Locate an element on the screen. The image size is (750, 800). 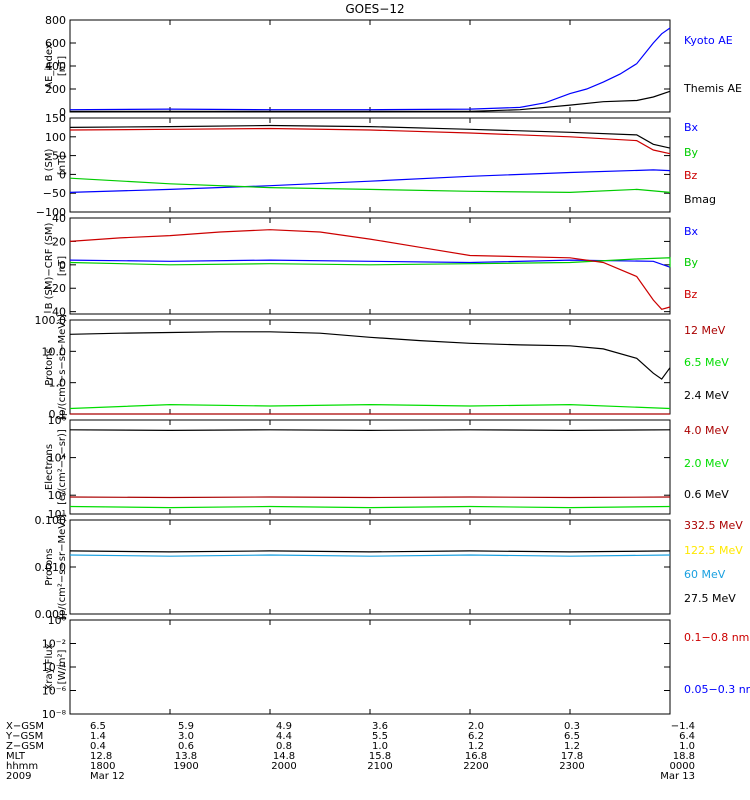
orbit-value: 0000 is located at coordinates (682, 766).